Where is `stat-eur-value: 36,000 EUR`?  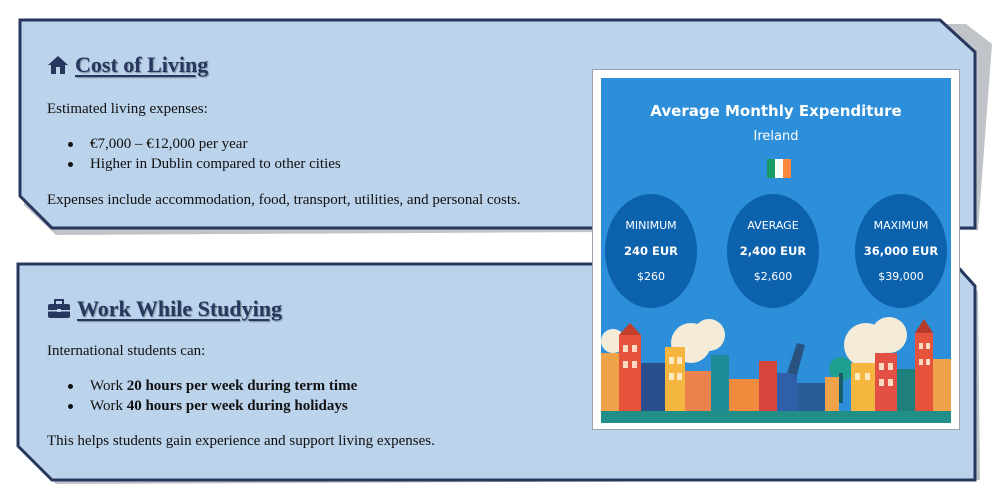 stat-eur-value: 36,000 EUR is located at coordinates (901, 251).